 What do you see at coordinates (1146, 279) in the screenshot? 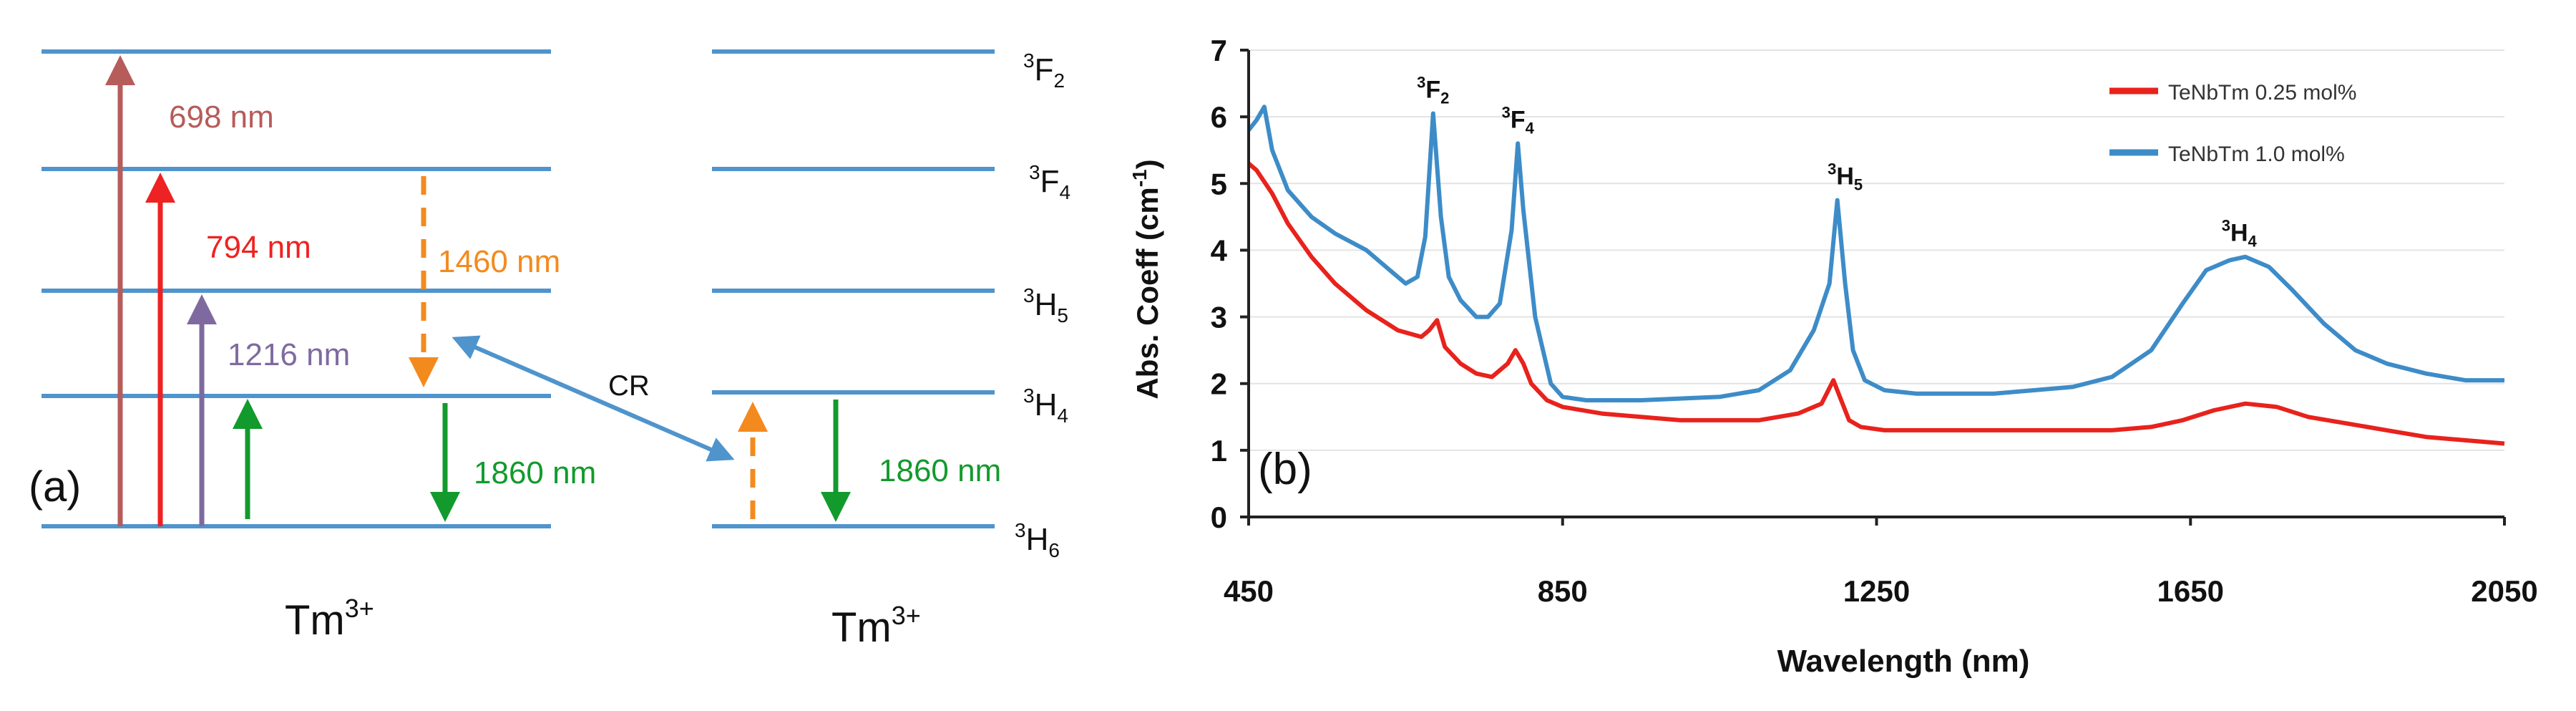
I see `y-axis-label: Abs. Coeff (cm-1)` at bounding box center [1146, 279].